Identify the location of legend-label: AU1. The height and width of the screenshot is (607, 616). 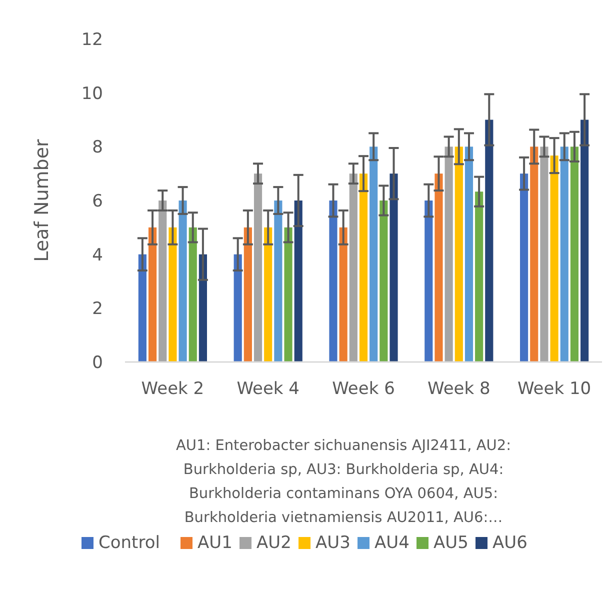
(215, 543).